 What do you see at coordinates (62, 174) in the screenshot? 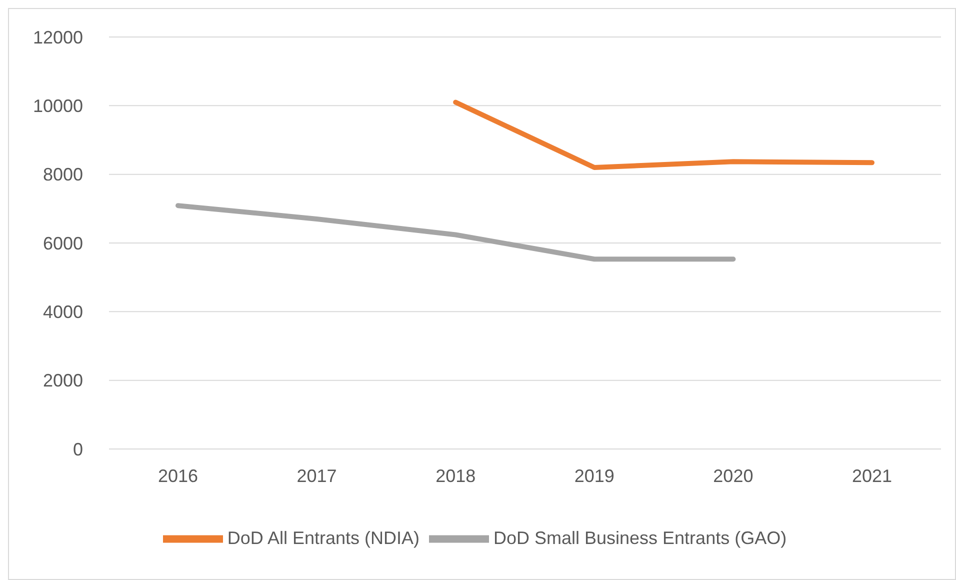
I see `y-tick-label: 8000` at bounding box center [62, 174].